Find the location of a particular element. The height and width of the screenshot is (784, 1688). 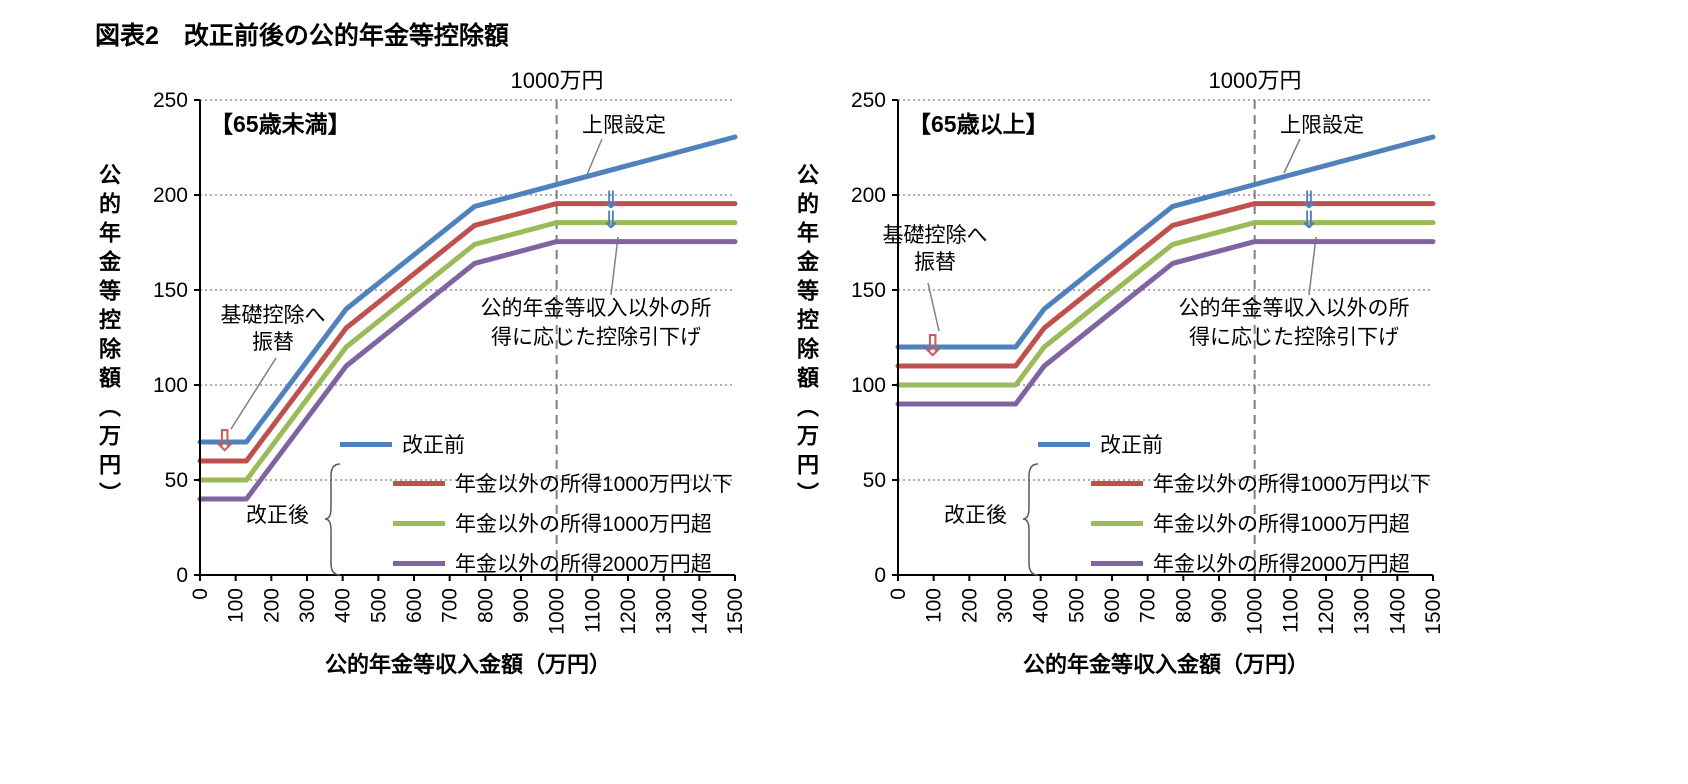

age-group-heading: 【65歳以上】 is located at coordinates (978, 124).